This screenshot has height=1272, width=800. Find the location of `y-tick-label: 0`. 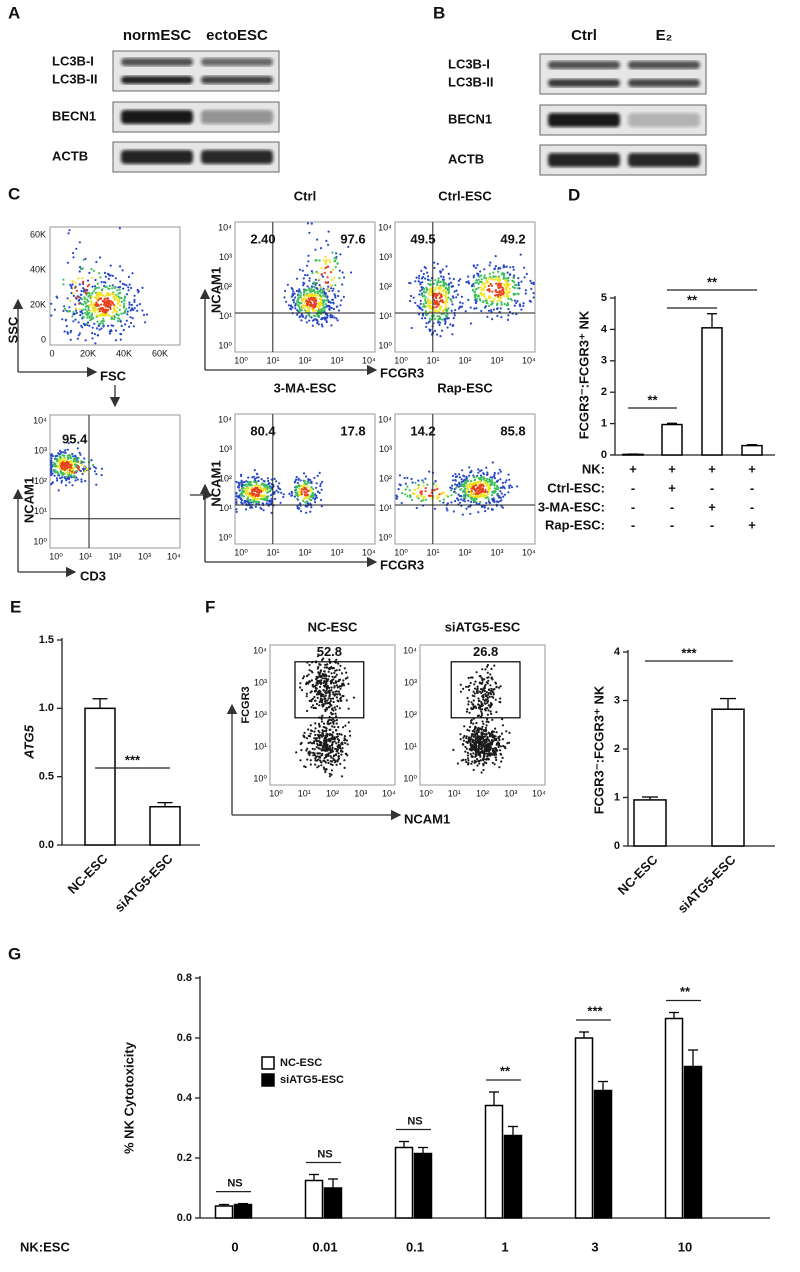

y-tick-label: 0 is located at coordinates (43, 339).